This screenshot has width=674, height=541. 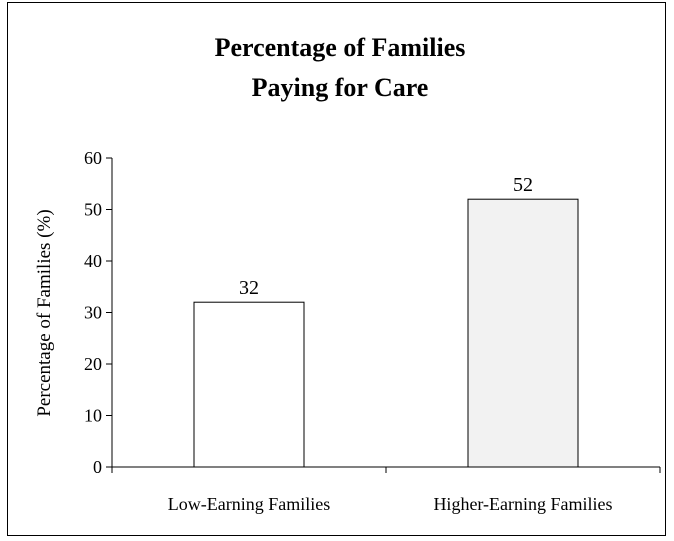 What do you see at coordinates (93, 313) in the screenshot?
I see `y-tick-label: 30` at bounding box center [93, 313].